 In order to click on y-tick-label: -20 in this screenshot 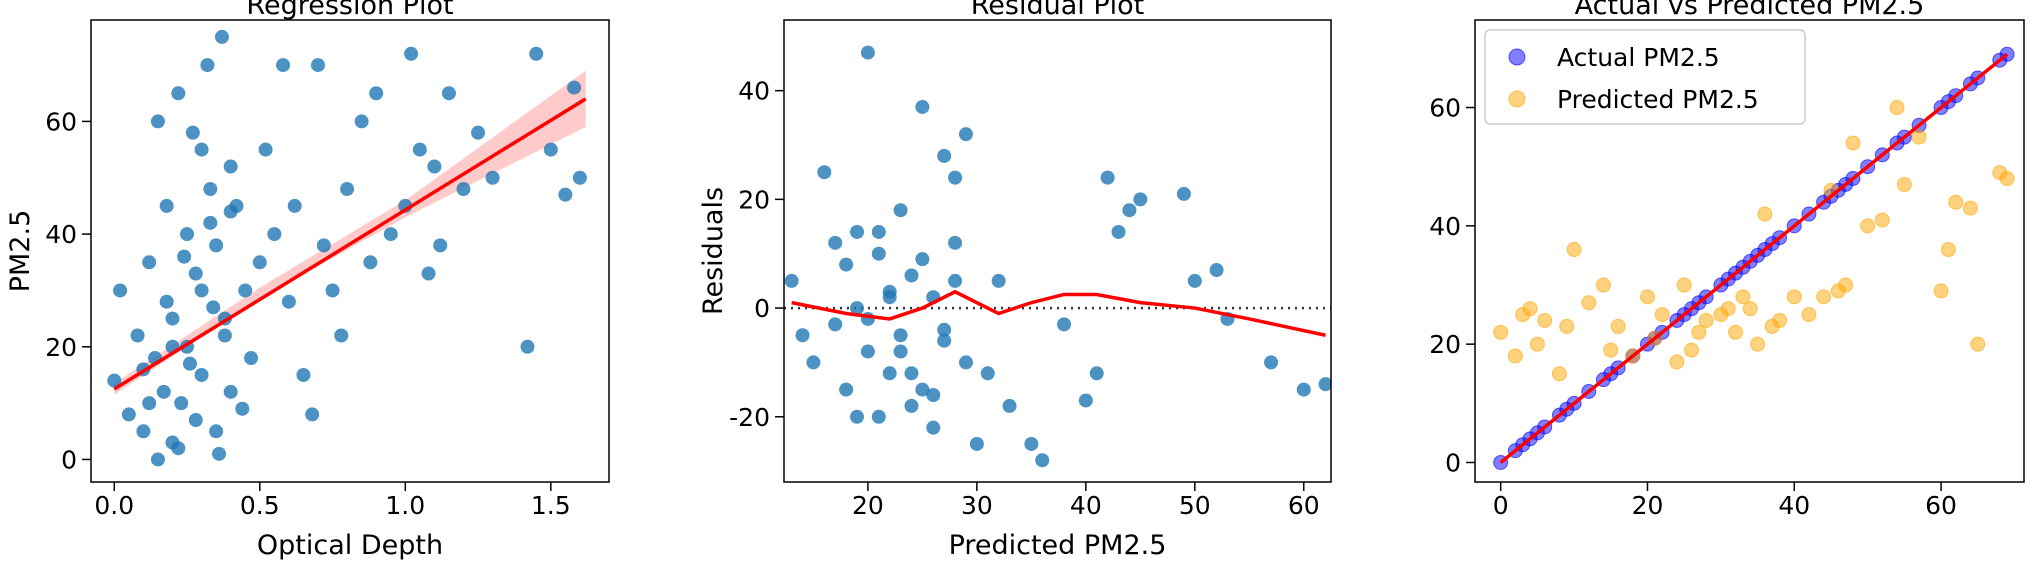, I will do `click(749, 417)`.